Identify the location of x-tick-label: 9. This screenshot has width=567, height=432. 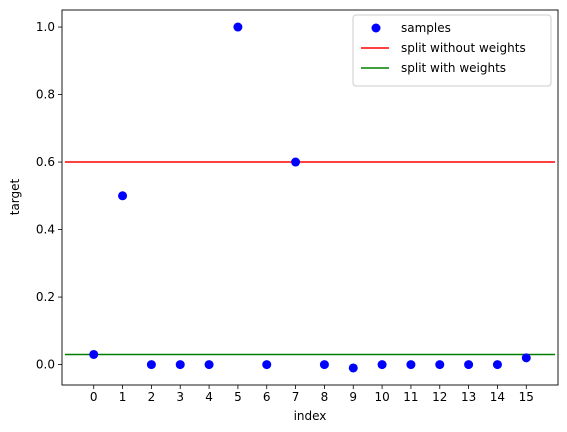
(353, 397).